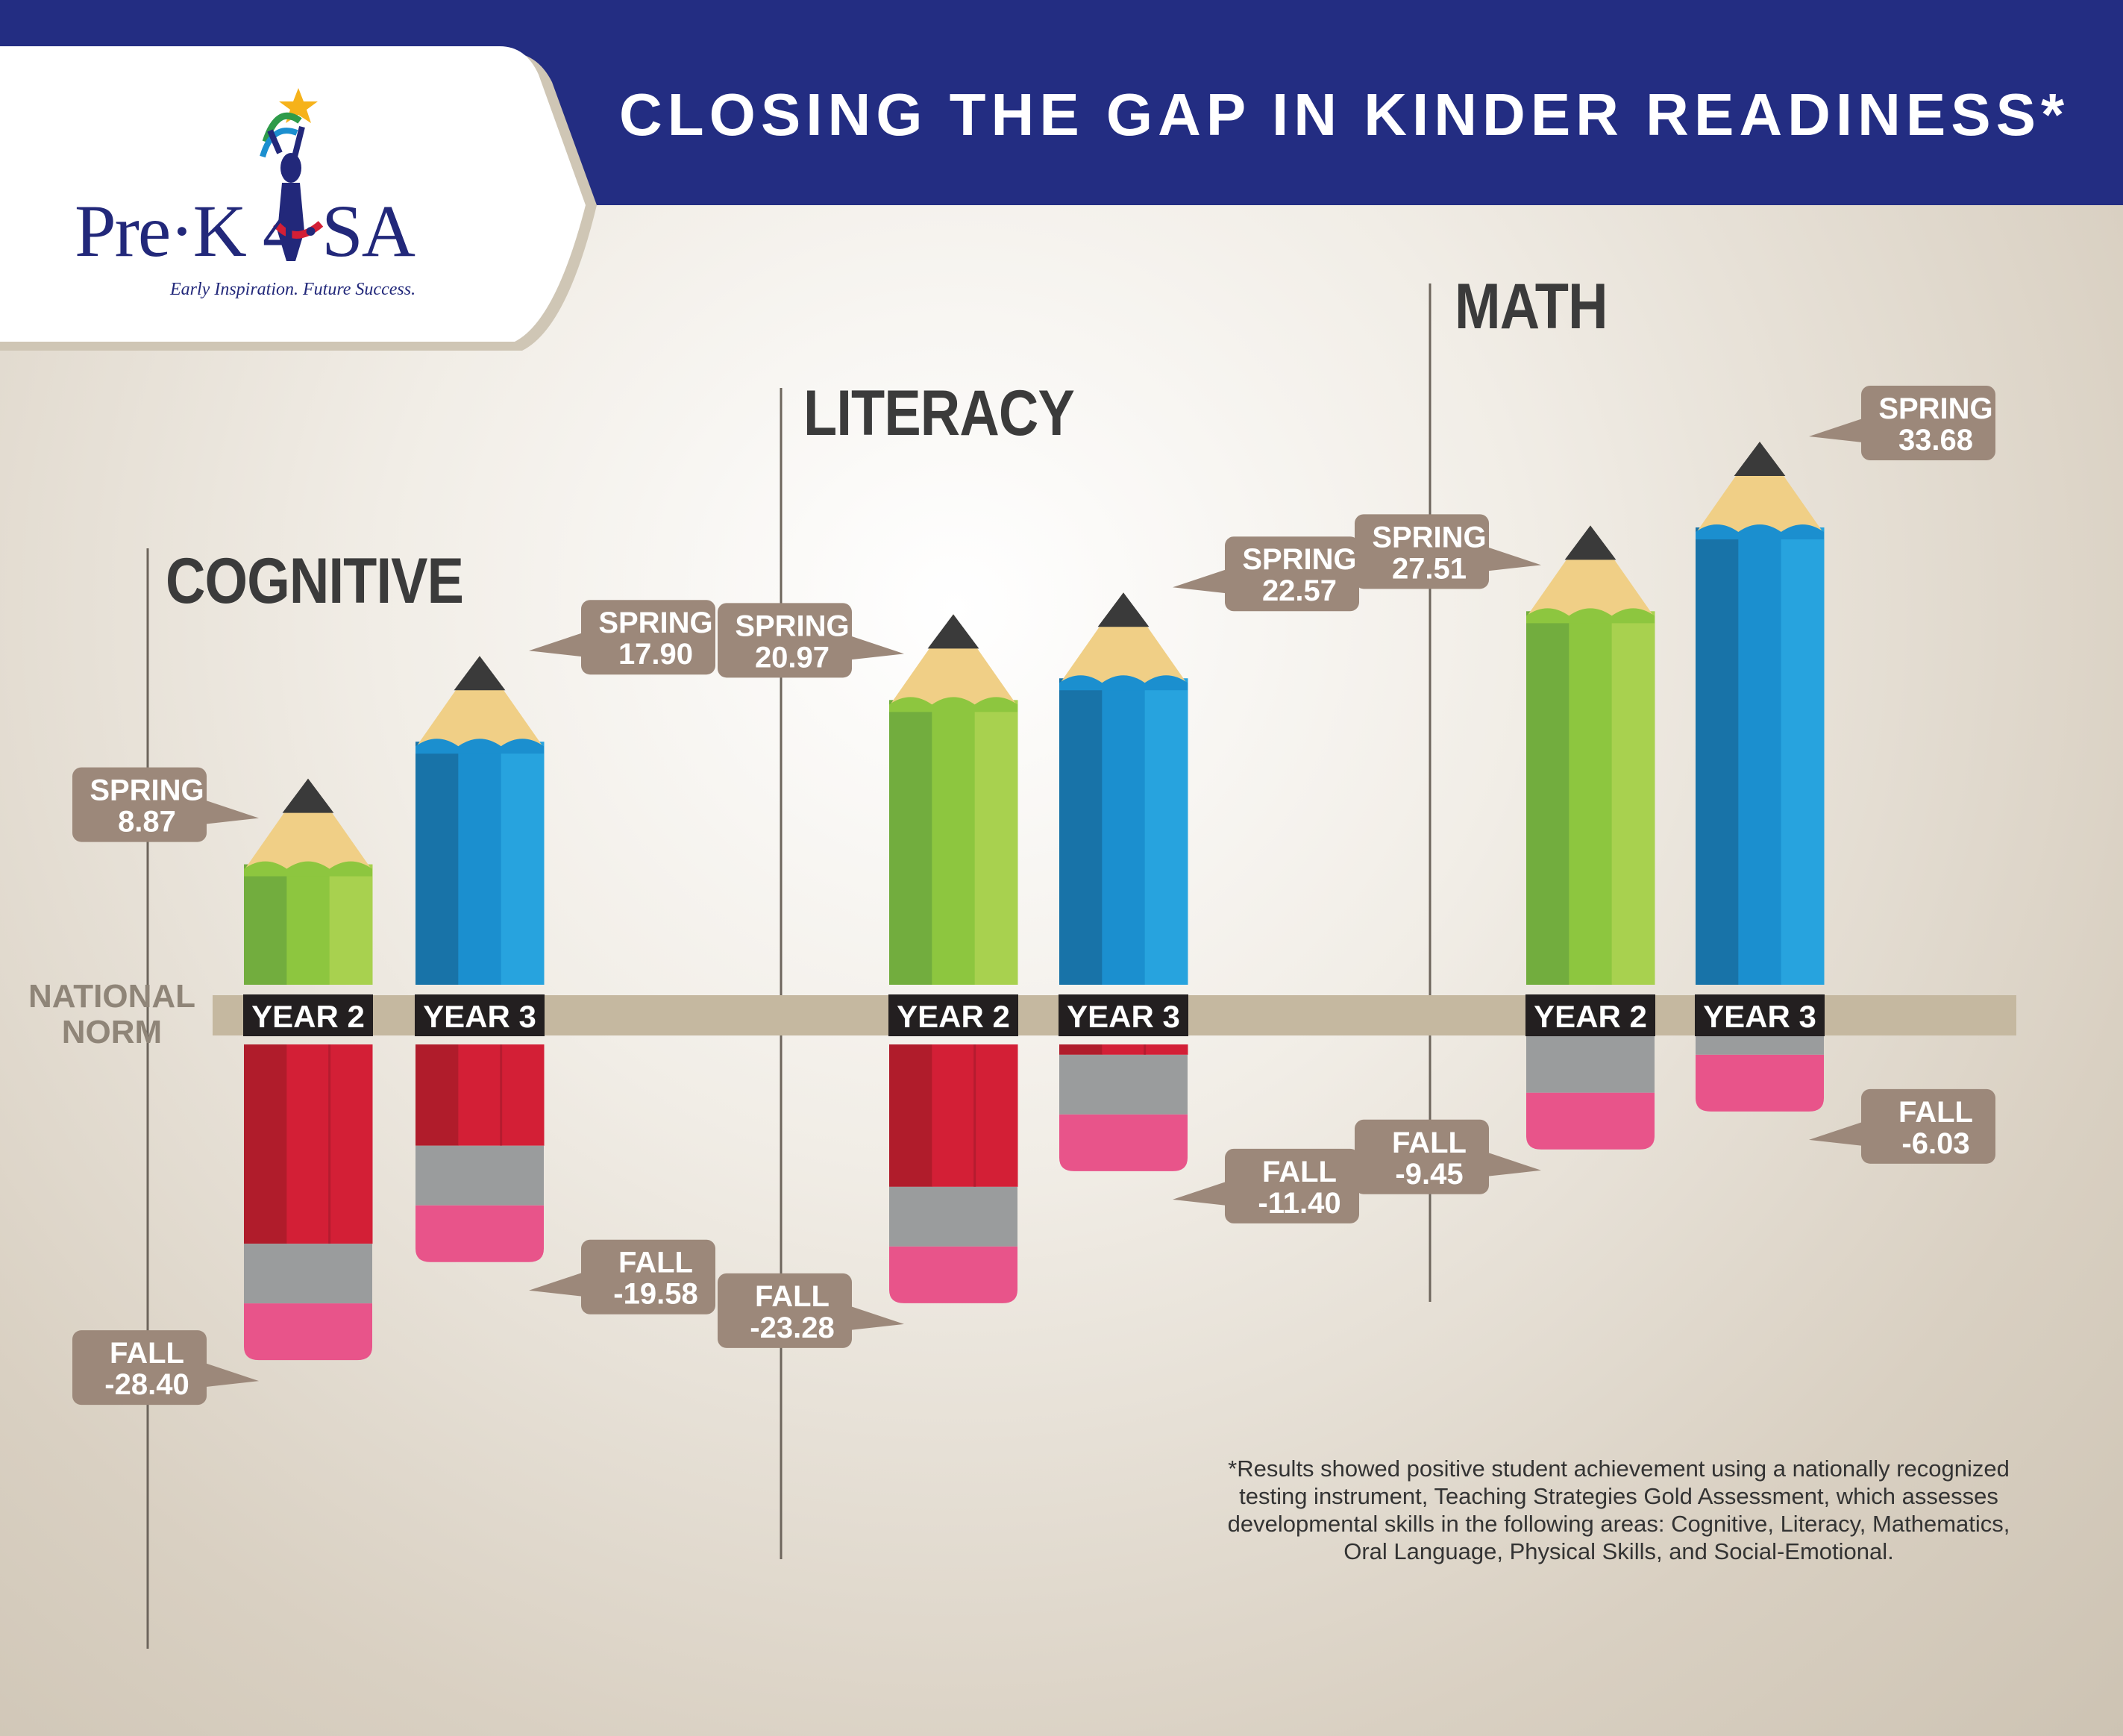 This screenshot has height=1736, width=2123. I want to click on cognitive-year3-spring-callout-pointer, so click(556, 645).